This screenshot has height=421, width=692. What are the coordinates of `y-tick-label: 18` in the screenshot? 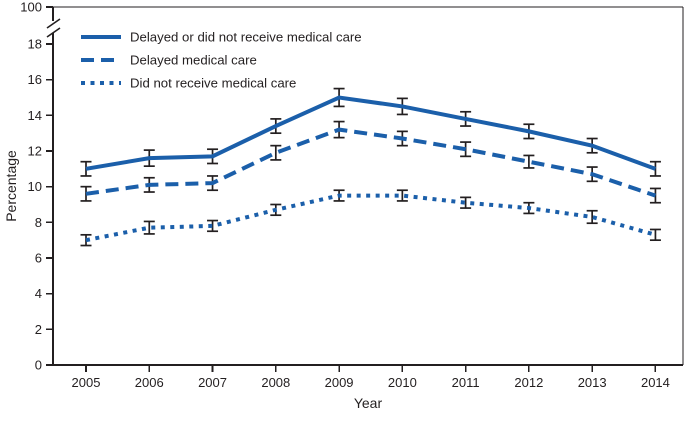 It's located at (35, 44).